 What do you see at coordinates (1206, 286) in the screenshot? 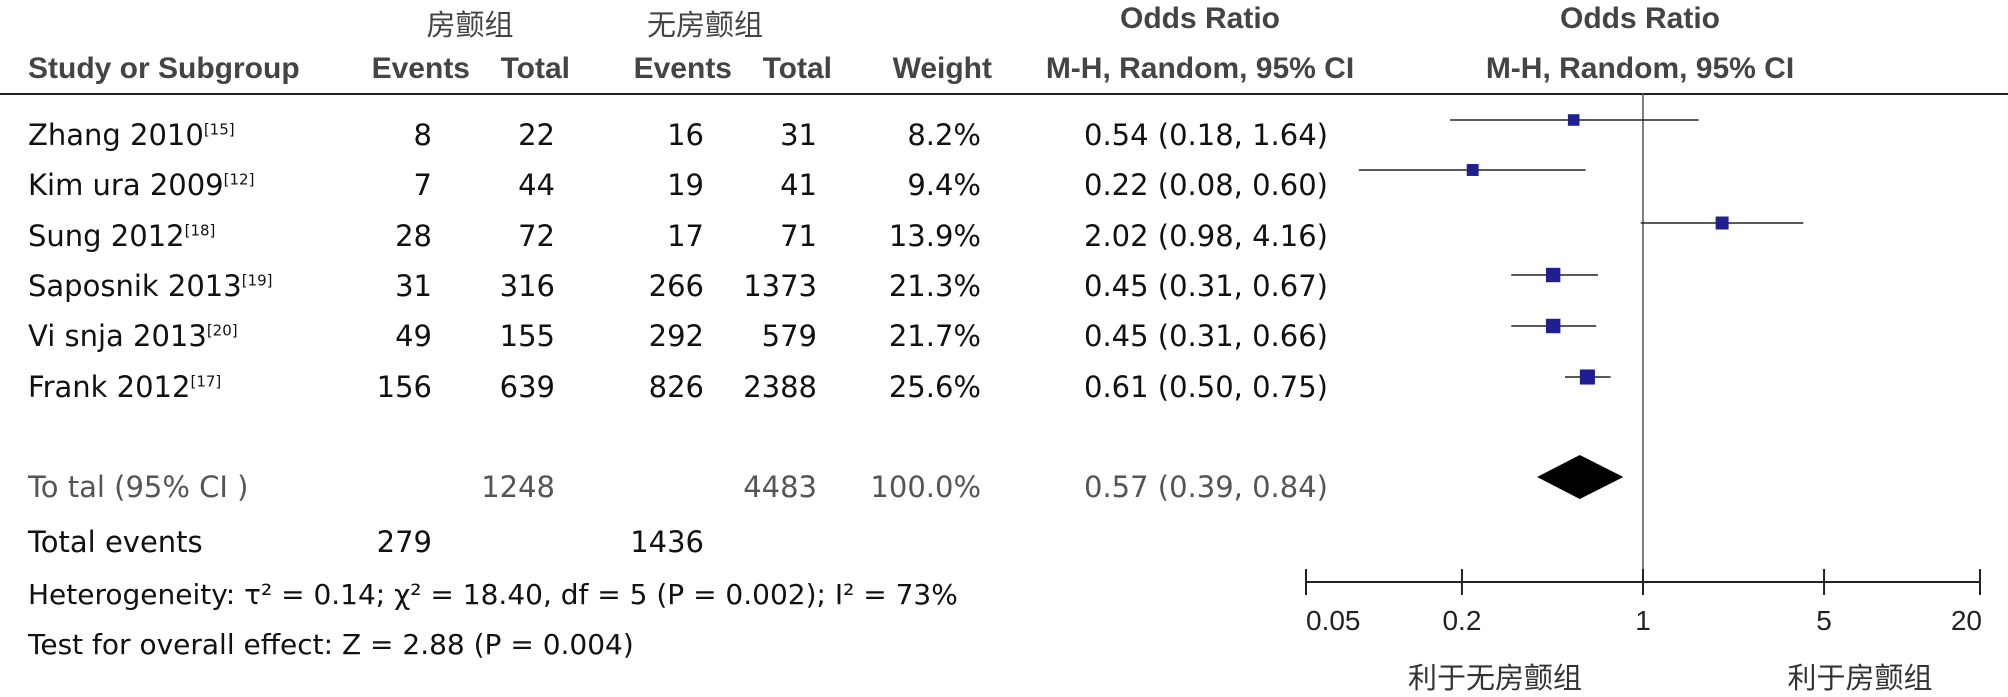
I see `or-ci-value: 0.45 (0.31, 0.67)` at bounding box center [1206, 286].